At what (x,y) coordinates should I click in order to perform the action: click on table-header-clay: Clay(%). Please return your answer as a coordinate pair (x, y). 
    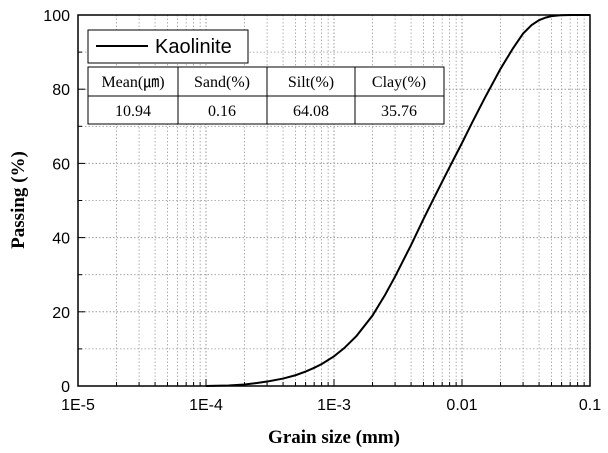
    Looking at the image, I should click on (399, 82).